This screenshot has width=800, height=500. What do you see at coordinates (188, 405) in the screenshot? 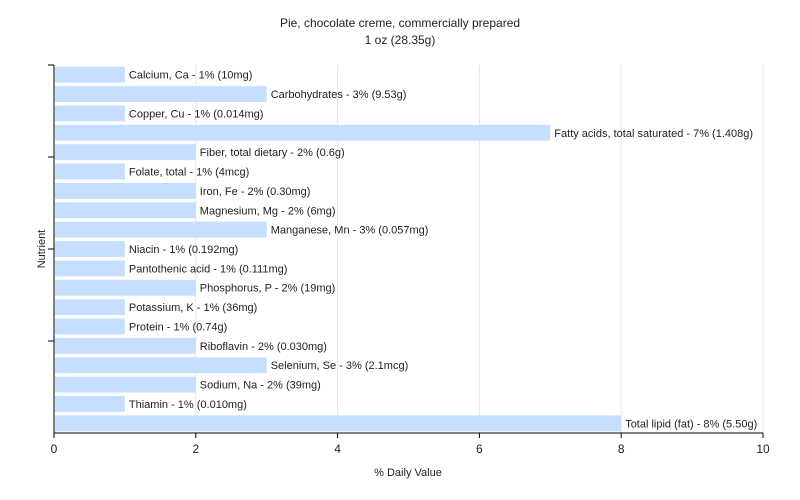
I see `bar-label: Thiamin - 1% (0.010mg)` at bounding box center [188, 405].